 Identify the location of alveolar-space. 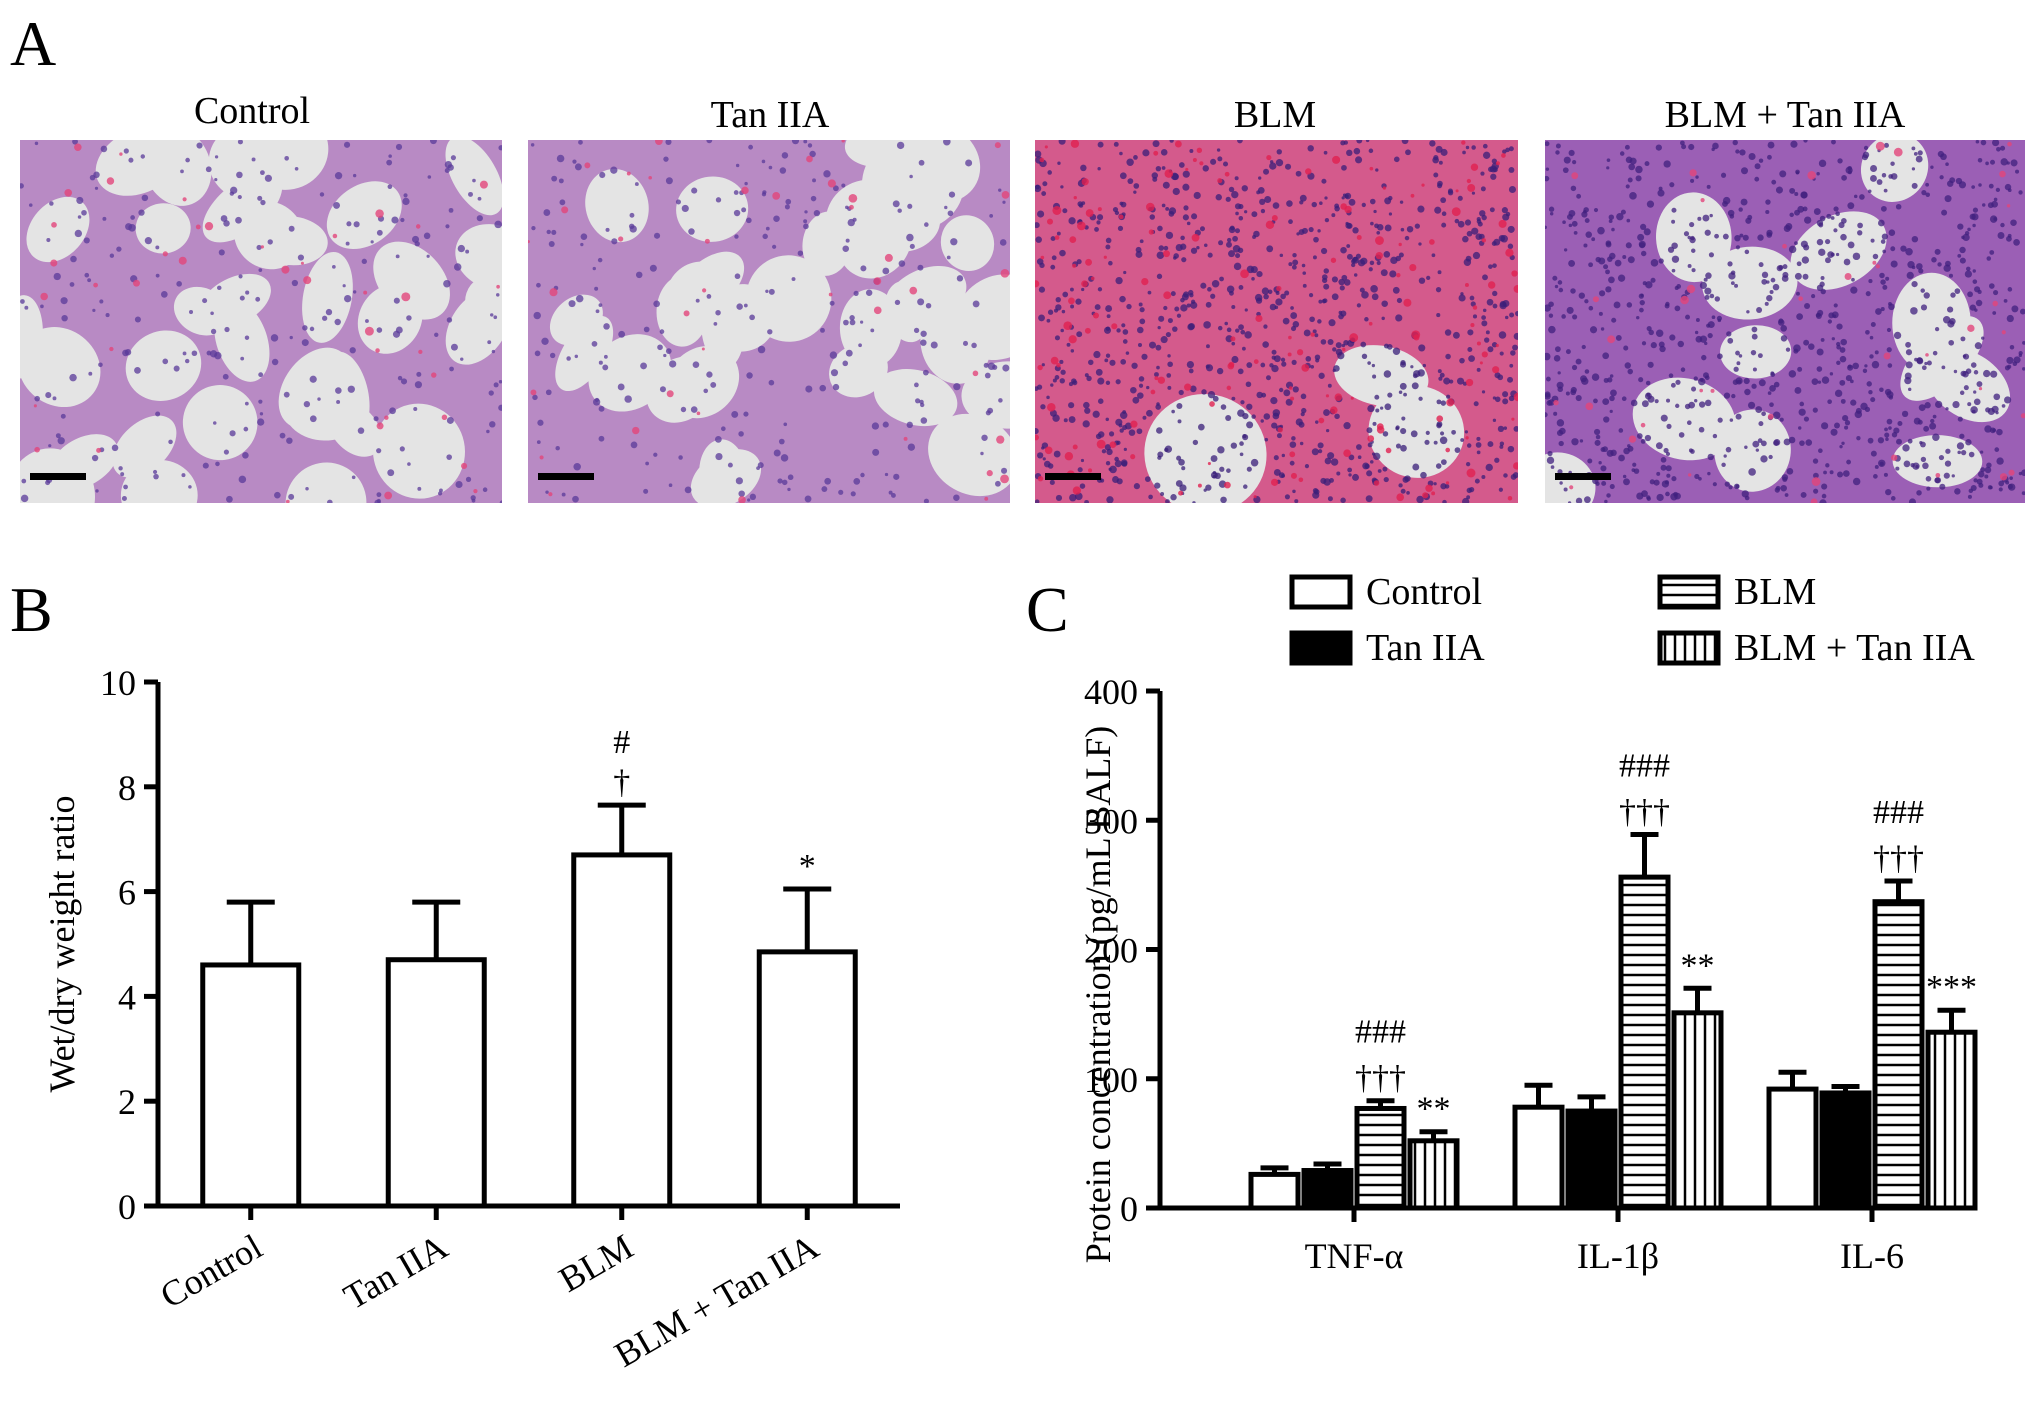
(576, 320).